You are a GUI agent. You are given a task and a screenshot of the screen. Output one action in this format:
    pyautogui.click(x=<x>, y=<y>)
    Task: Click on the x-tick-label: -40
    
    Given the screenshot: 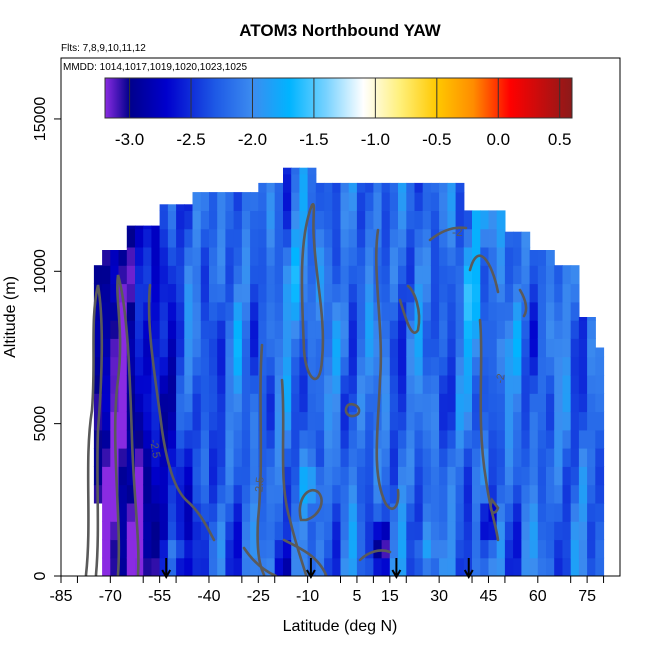 What is the action you would take?
    pyautogui.click(x=208, y=596)
    